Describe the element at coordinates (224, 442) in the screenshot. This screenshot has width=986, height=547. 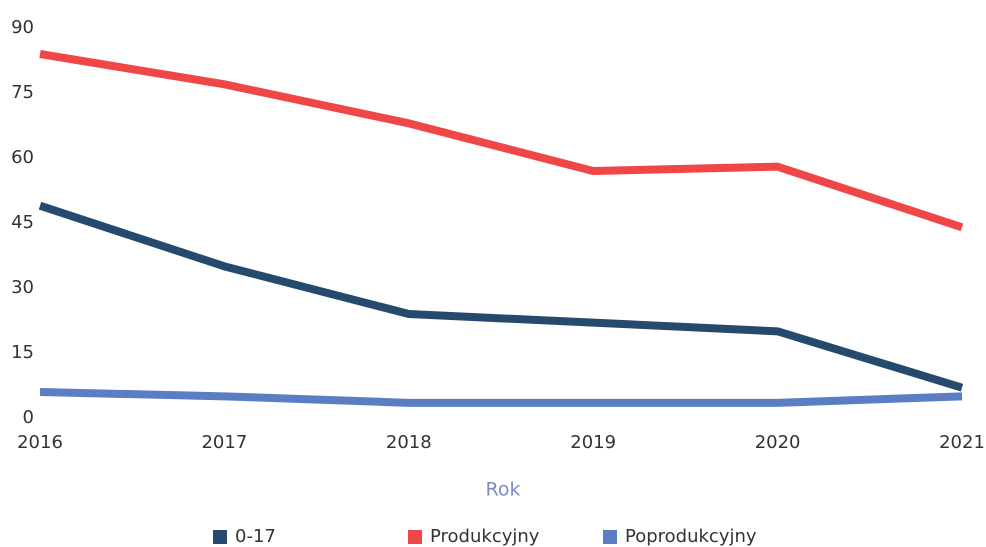
I see `x-tick-label: 2017` at that location.